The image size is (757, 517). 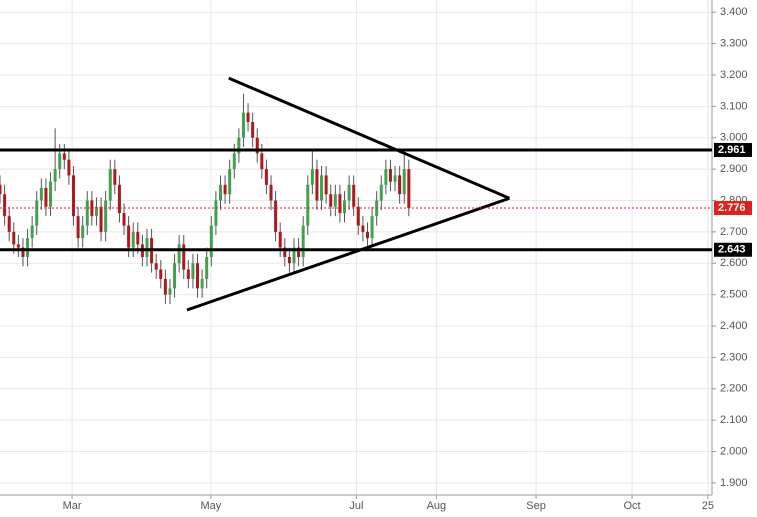 I want to click on y-tick-label: 3.400, so click(x=734, y=12).